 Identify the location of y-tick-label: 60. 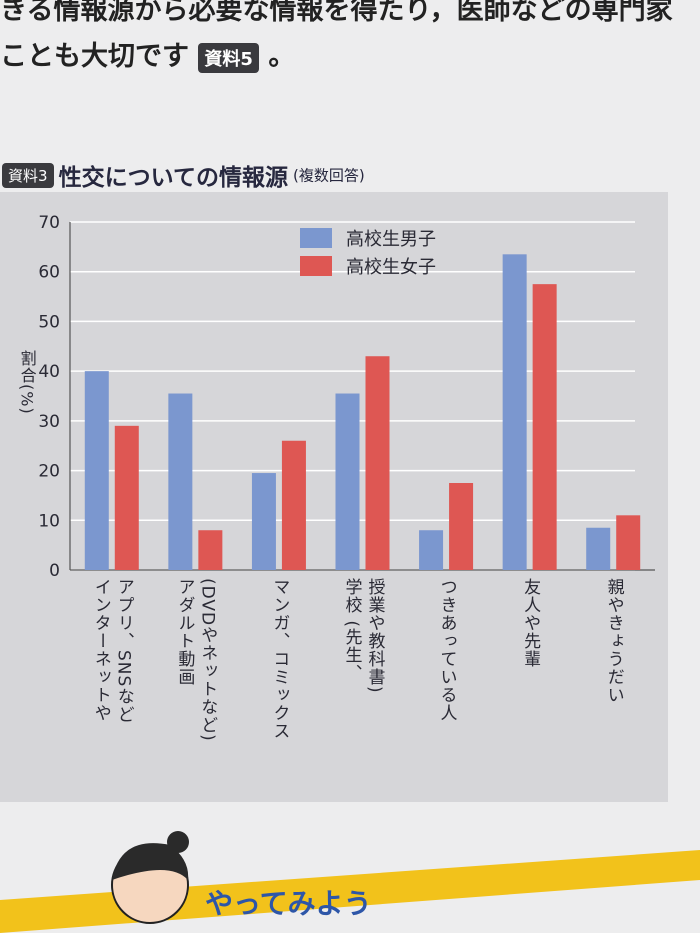
(49, 273).